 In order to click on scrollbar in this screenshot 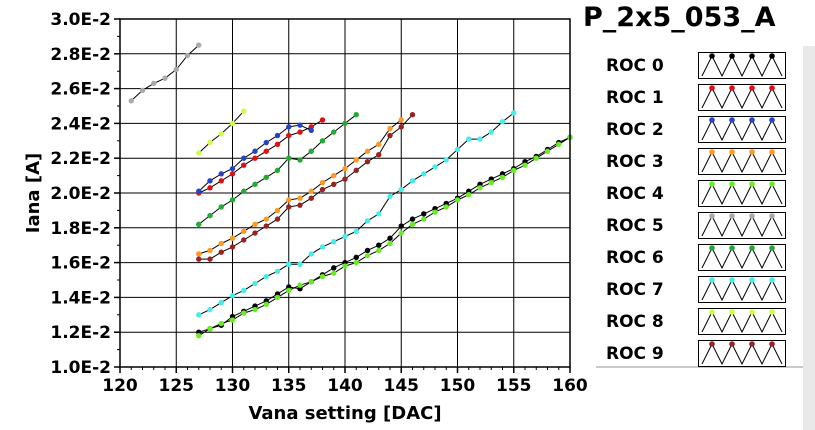, I will do `click(809, 238)`.